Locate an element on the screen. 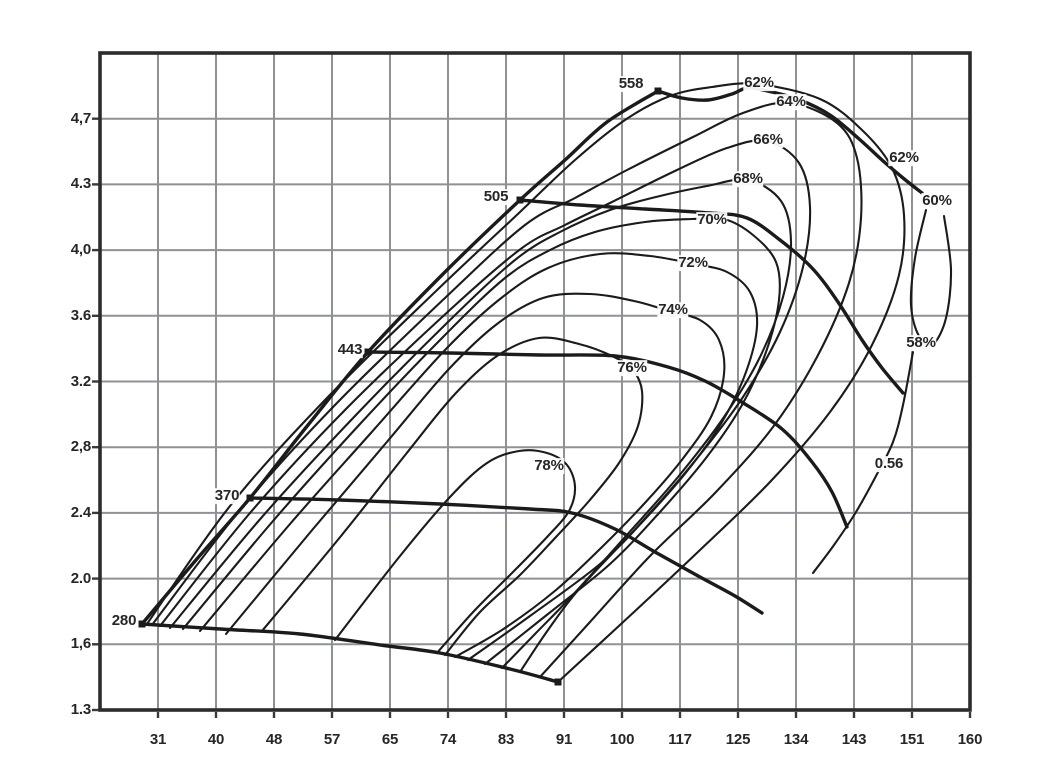  x-axis-tick-label: 91 is located at coordinates (564, 739).